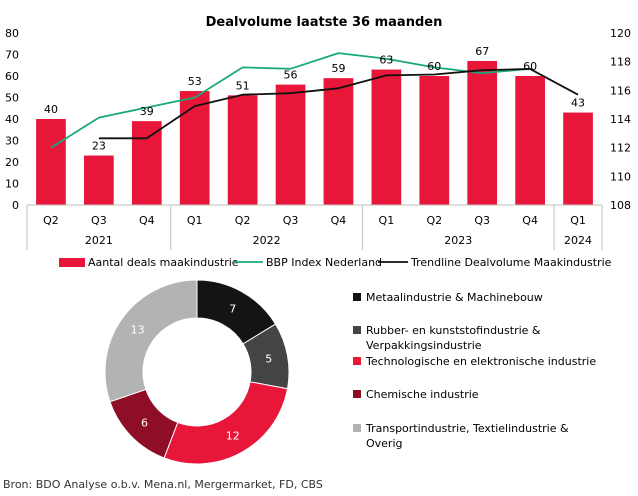 The image size is (638, 496). Describe the element at coordinates (511, 262) in the screenshot. I see `legend-label: Trendline Dealvolume Maakindustrie` at that location.